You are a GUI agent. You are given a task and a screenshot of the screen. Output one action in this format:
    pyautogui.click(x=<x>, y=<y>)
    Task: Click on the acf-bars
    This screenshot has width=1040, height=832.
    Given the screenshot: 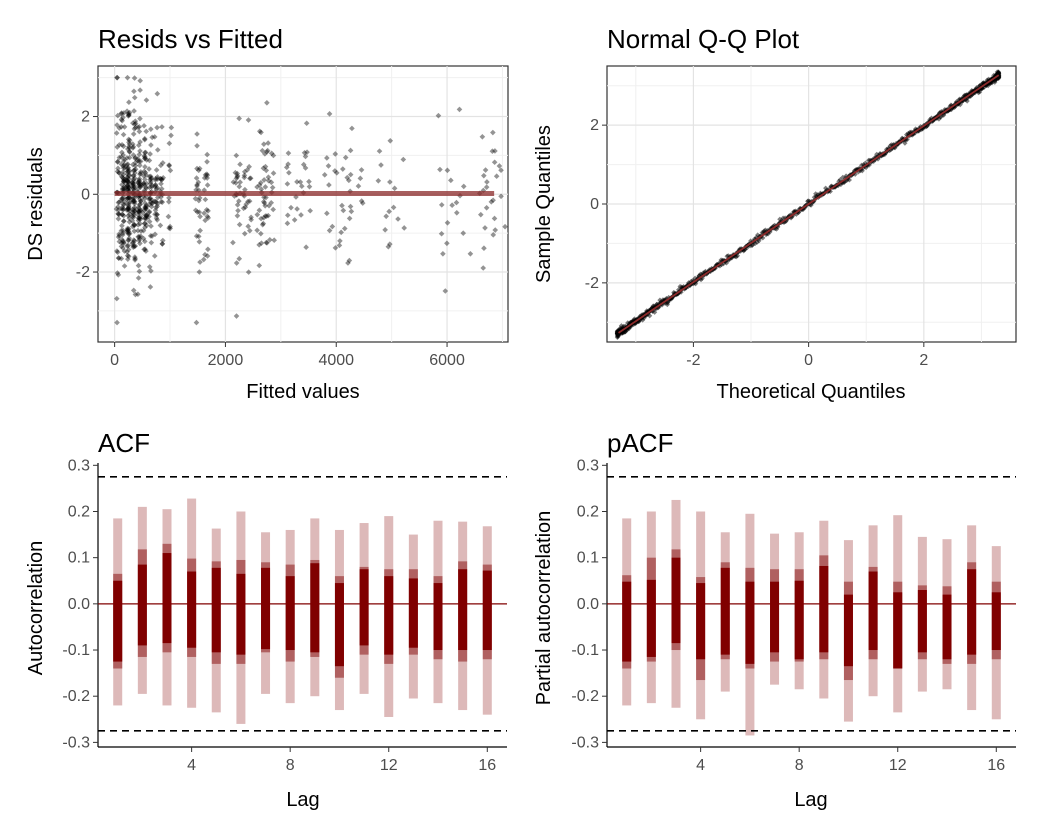 What is the action you would take?
    pyautogui.click(x=302, y=605)
    